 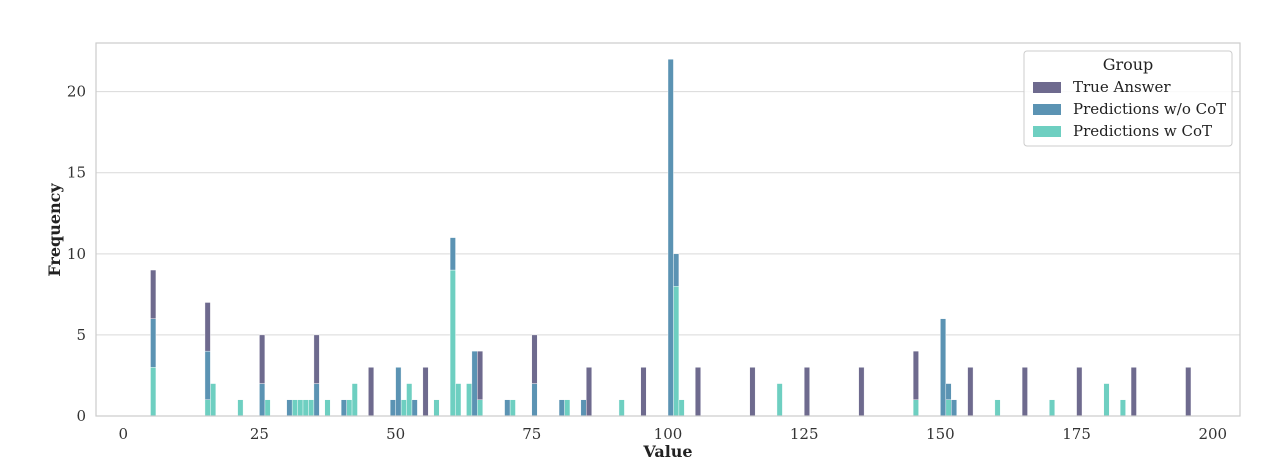 I want to click on x-tick-label: 75, so click(x=531, y=434).